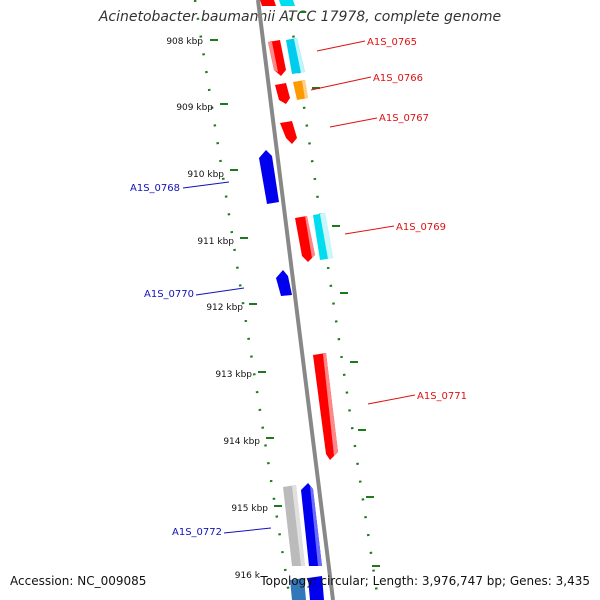 This screenshot has height=600, width=600. I want to click on gene-label: A1S_0768, so click(155, 188).